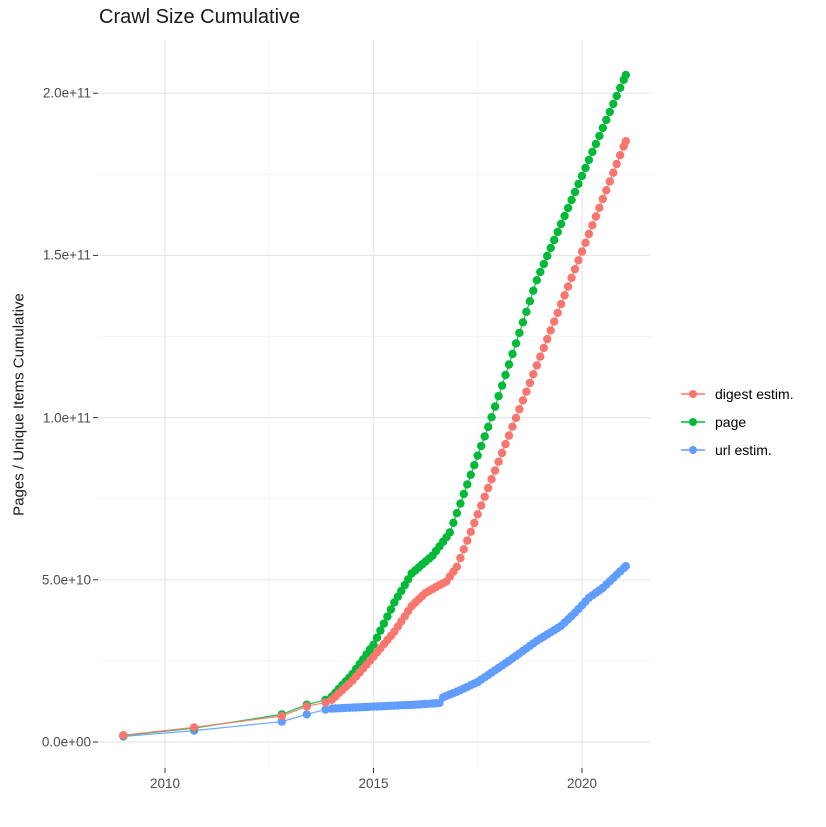 The height and width of the screenshot is (827, 826). Describe the element at coordinates (693, 450) in the screenshot. I see `legend-key-url-estim-icon` at that location.